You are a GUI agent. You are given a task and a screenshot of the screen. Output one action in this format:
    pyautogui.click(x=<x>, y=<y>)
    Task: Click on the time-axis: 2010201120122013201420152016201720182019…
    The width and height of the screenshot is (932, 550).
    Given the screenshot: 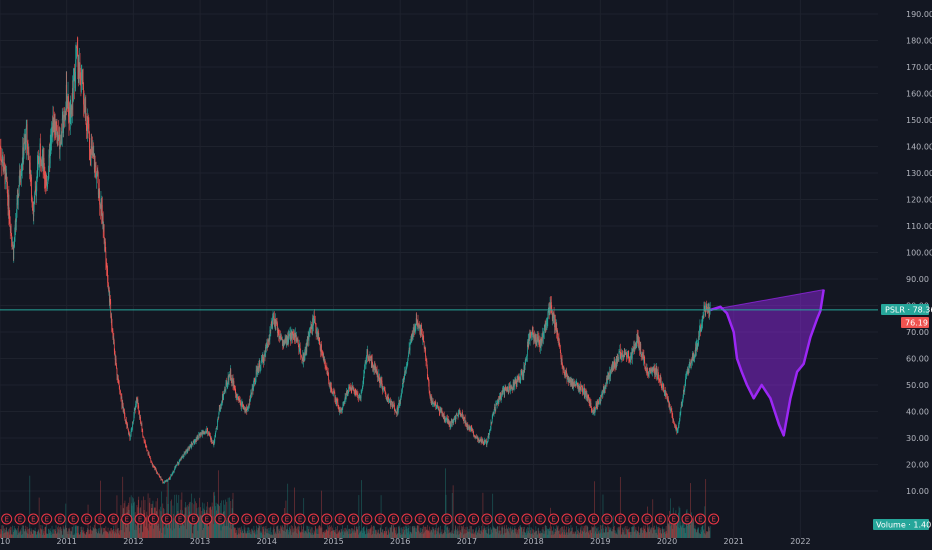 What is the action you would take?
    pyautogui.click(x=405, y=541)
    